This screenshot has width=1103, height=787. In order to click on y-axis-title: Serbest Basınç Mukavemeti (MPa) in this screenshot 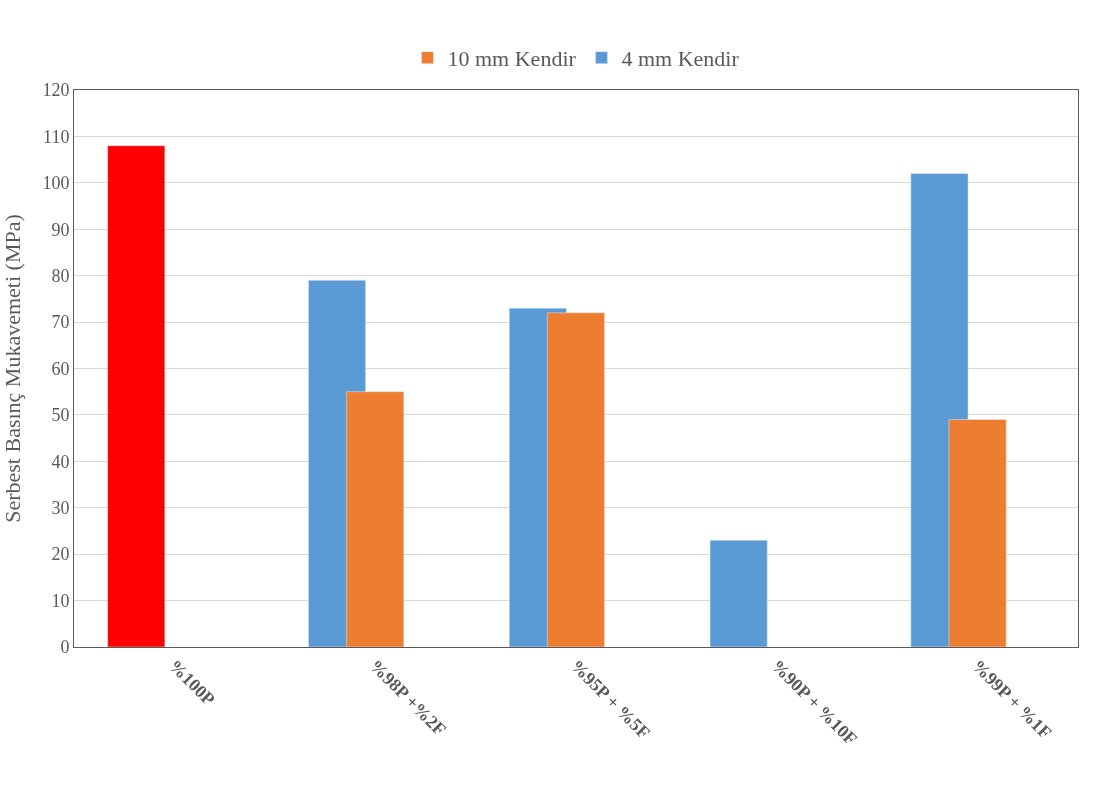, I will do `click(13, 368)`.